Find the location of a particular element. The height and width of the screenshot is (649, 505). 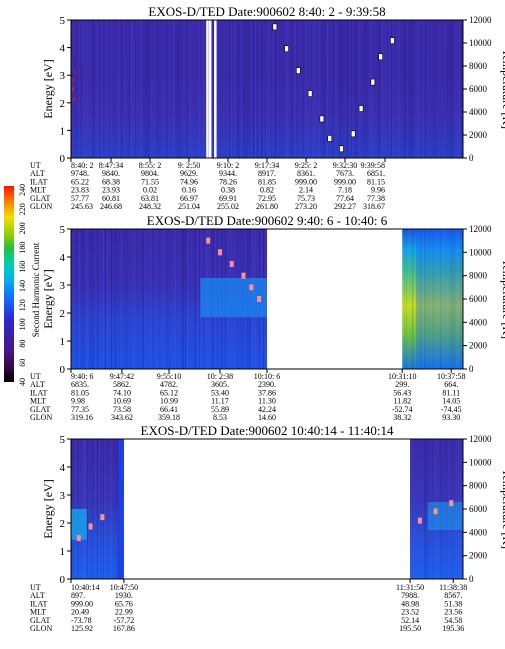

colorbar-ticks: 40 60 80 100 120 140 160 180 200 220 240 is located at coordinates (22, 285).